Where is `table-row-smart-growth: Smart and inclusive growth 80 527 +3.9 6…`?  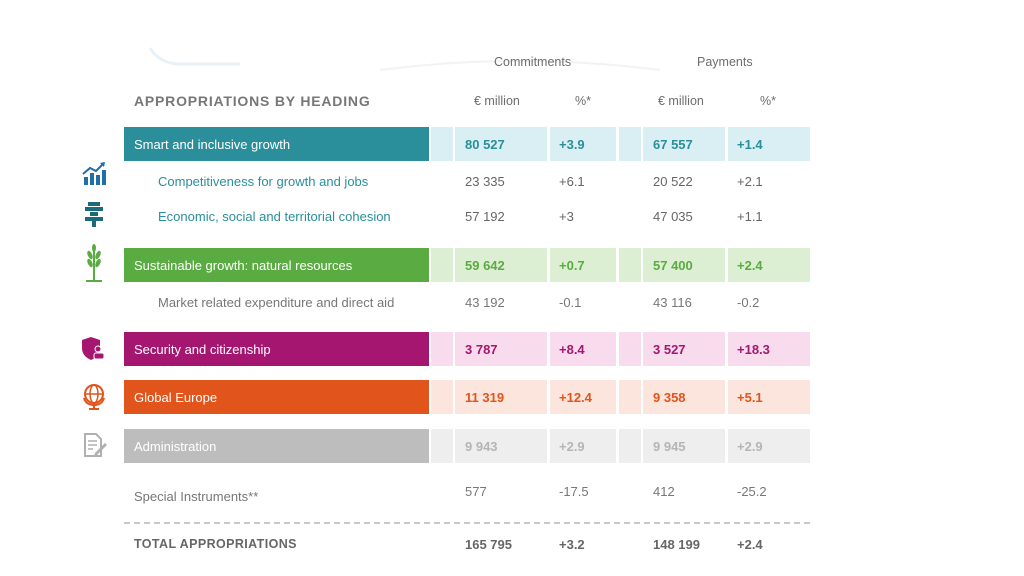
table-row-smart-growth: Smart and inclusive growth 80 527 +3.9 6… is located at coordinates (512, 144).